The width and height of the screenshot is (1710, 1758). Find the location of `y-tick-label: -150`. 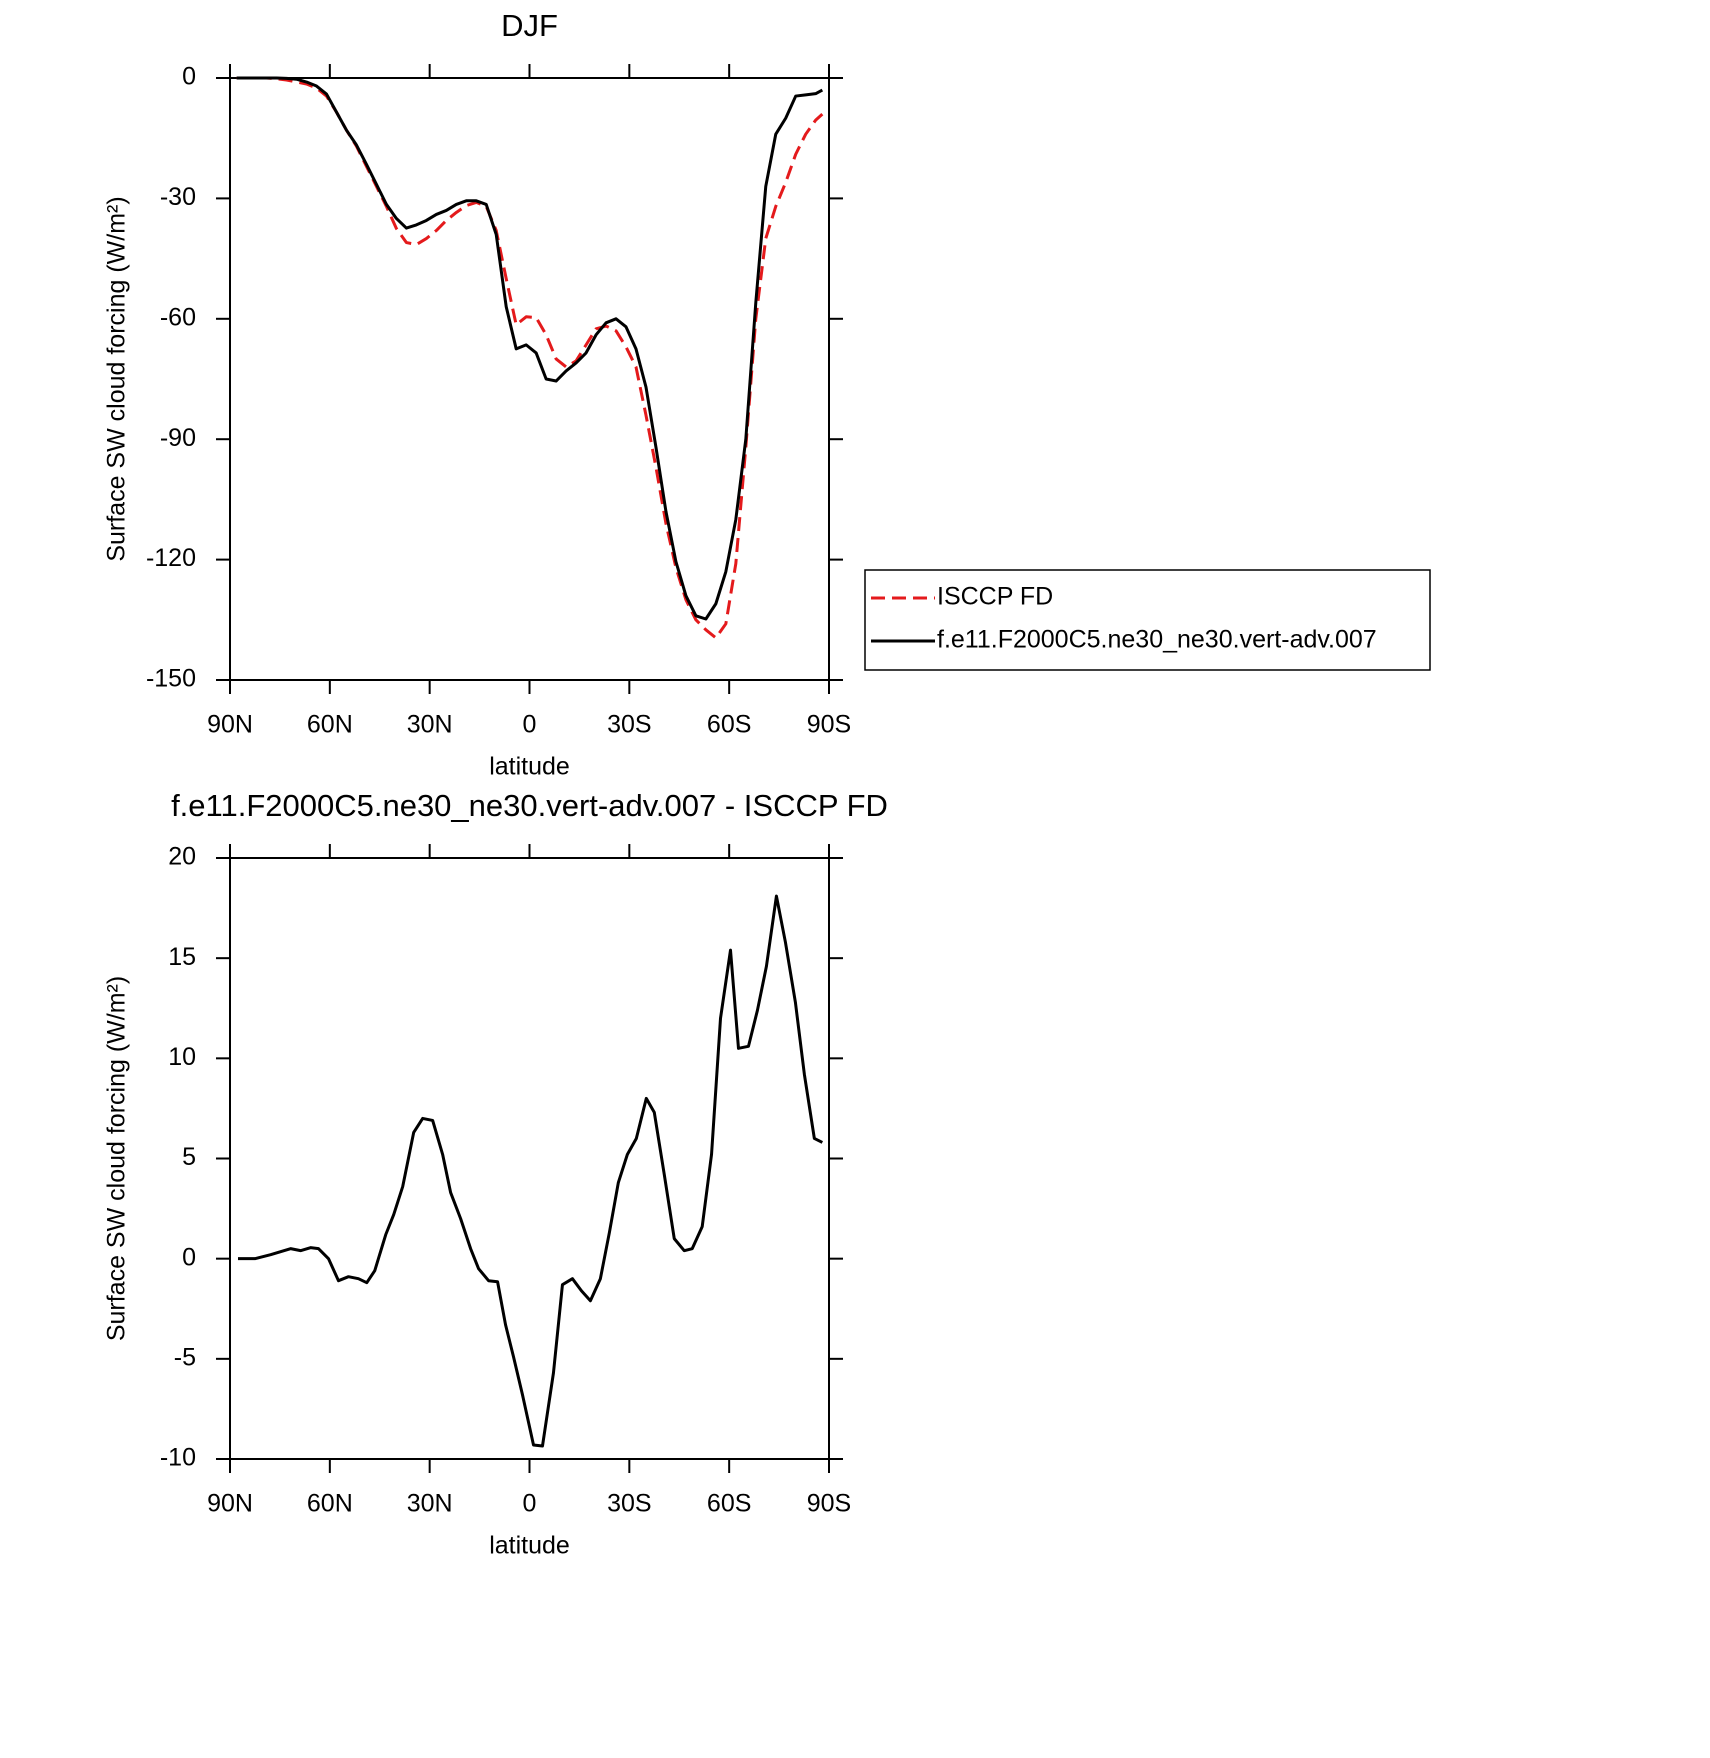

y-tick-label: -150 is located at coordinates (171, 679).